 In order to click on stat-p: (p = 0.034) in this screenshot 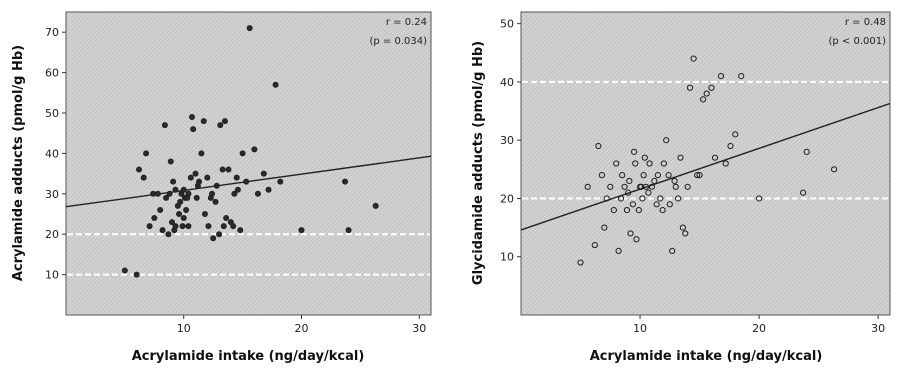, I will do `click(398, 41)`.